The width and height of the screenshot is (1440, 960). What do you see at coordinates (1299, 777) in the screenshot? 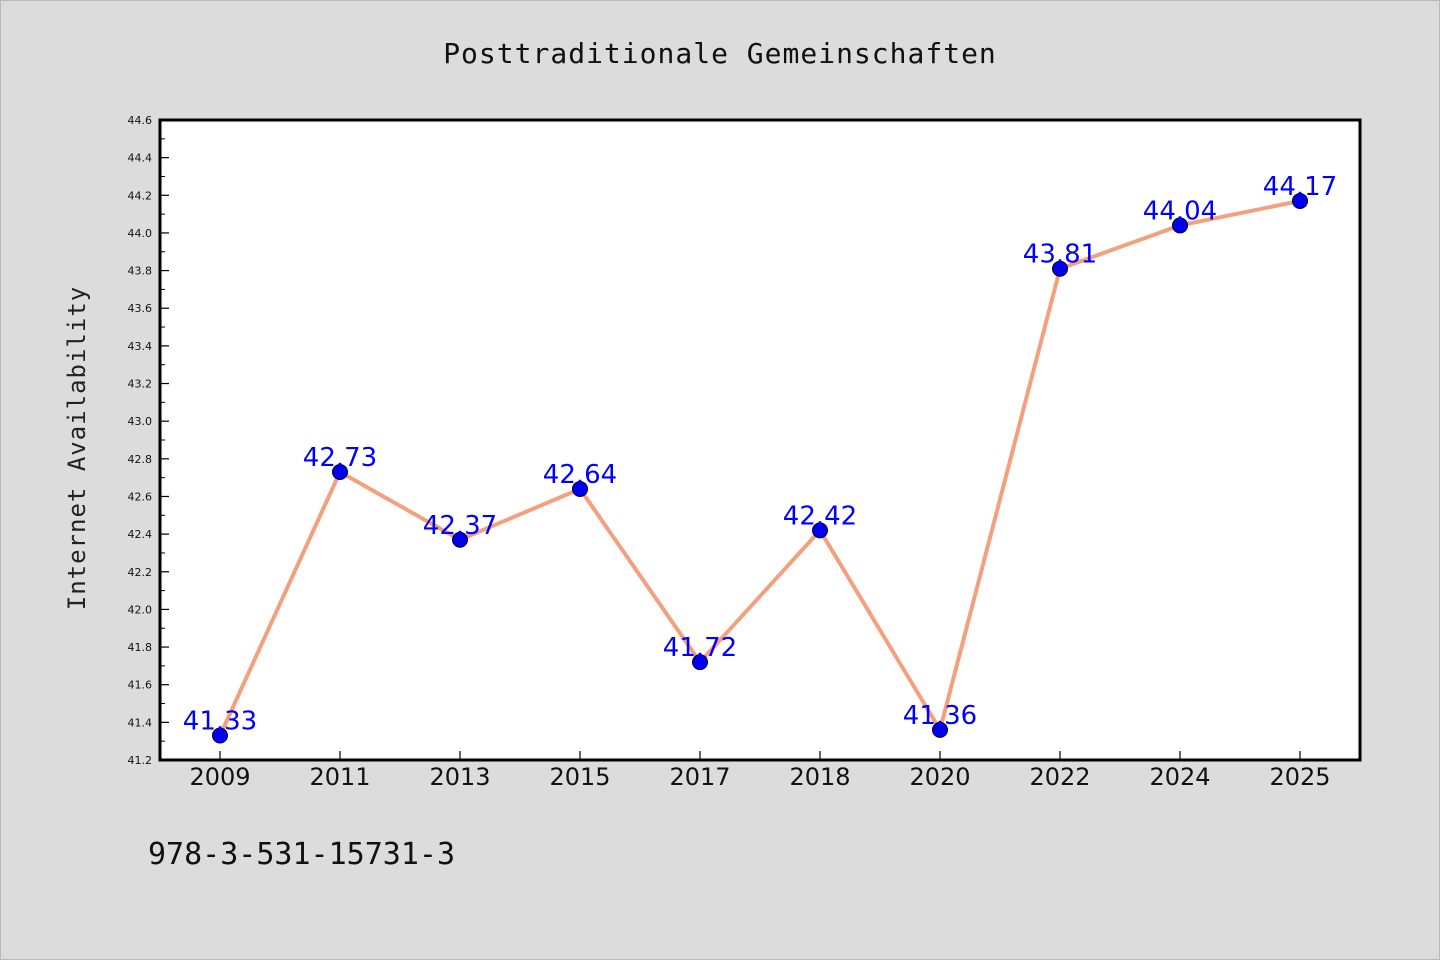
I see `x-tick-label: 2025` at bounding box center [1299, 777].